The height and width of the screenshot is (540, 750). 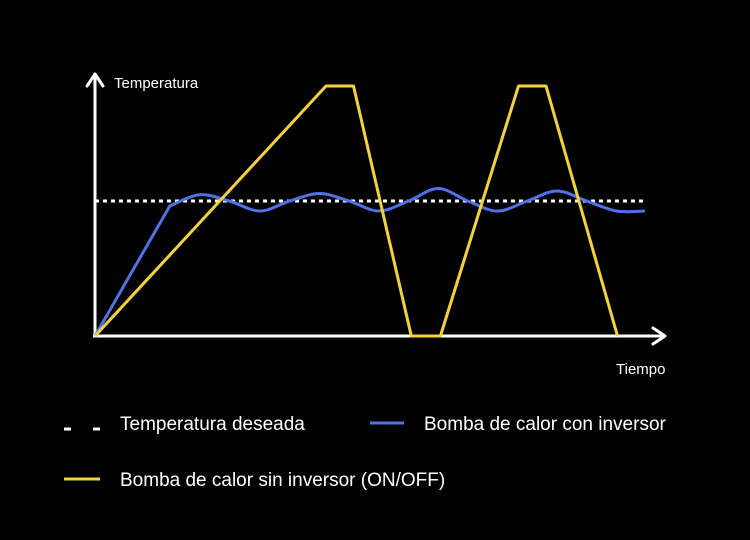 What do you see at coordinates (282, 480) in the screenshot?
I see `legend-label-onoff: Bomba de calor sin inversor (ON/OFF)` at bounding box center [282, 480].